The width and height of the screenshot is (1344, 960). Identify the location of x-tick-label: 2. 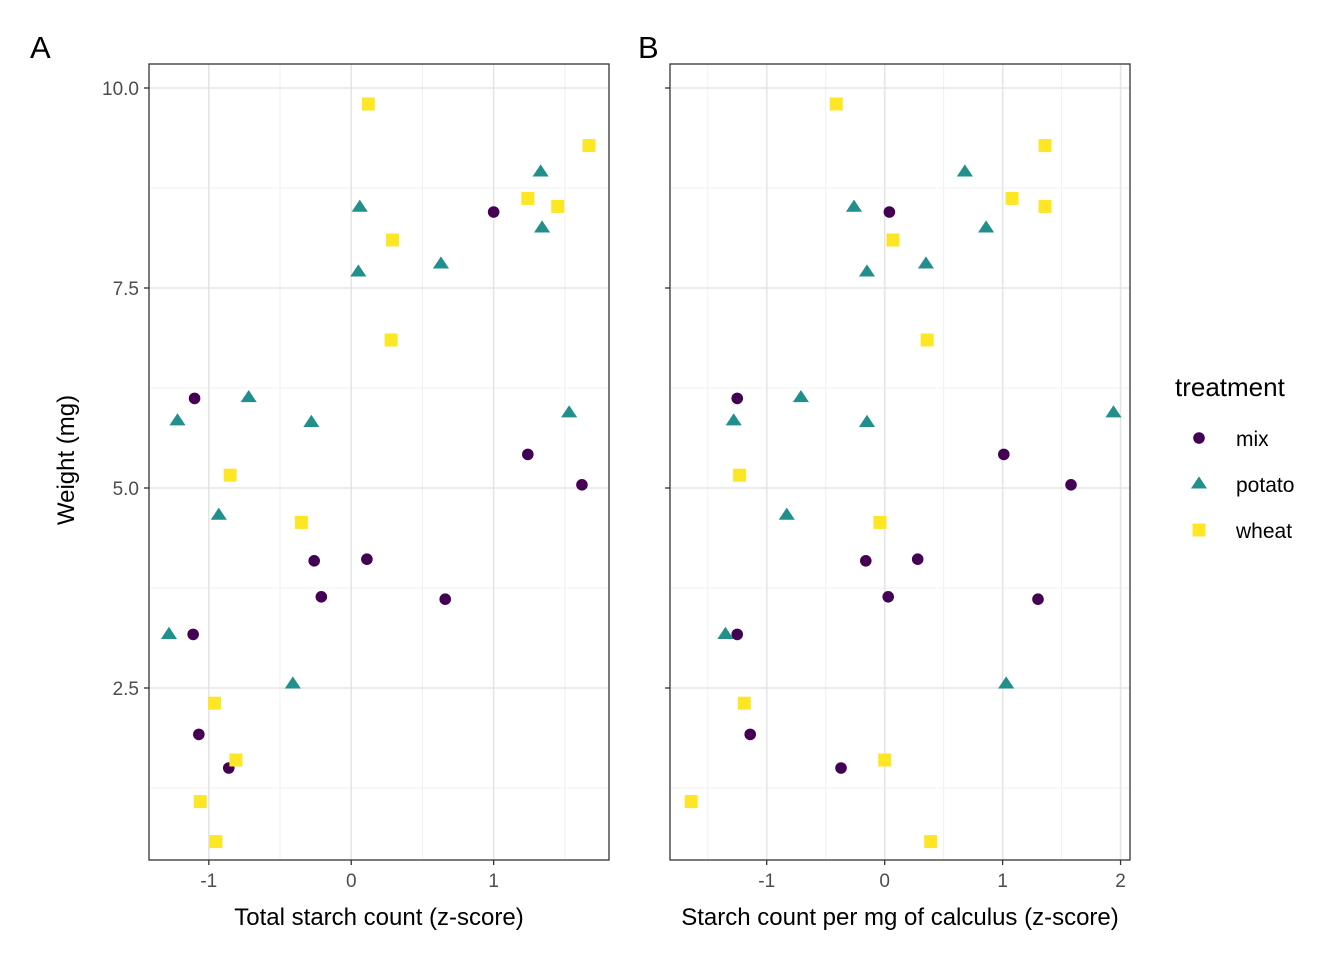
(1120, 881).